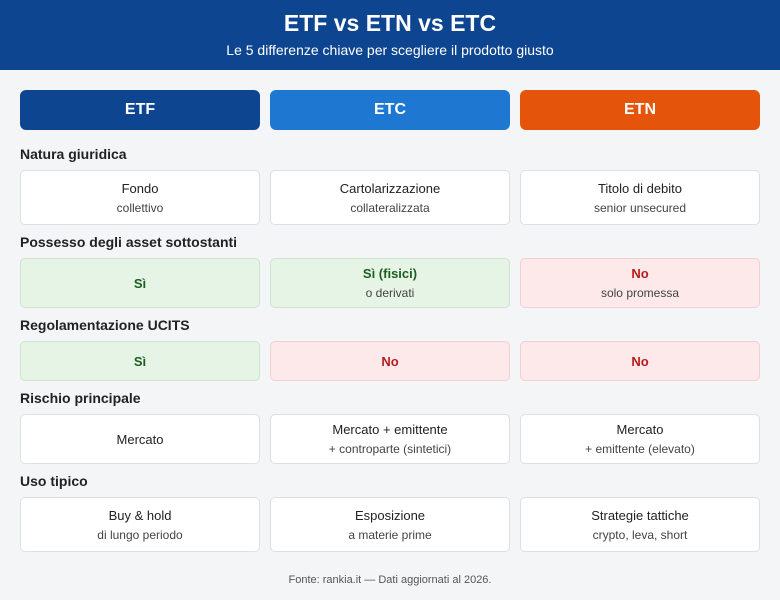 This screenshot has height=600, width=780. Describe the element at coordinates (129, 242) in the screenshot. I see `row-label: Possesso degli asset sottostanti` at that location.